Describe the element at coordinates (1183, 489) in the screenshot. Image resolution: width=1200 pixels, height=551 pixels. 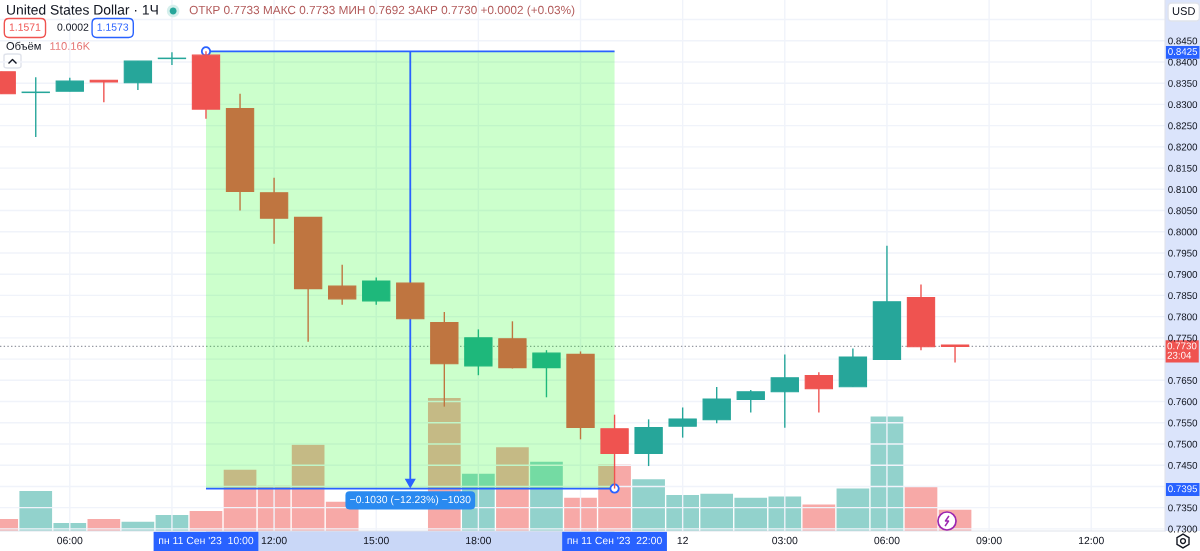
I see `y-tick-label: 0.7395` at that location.